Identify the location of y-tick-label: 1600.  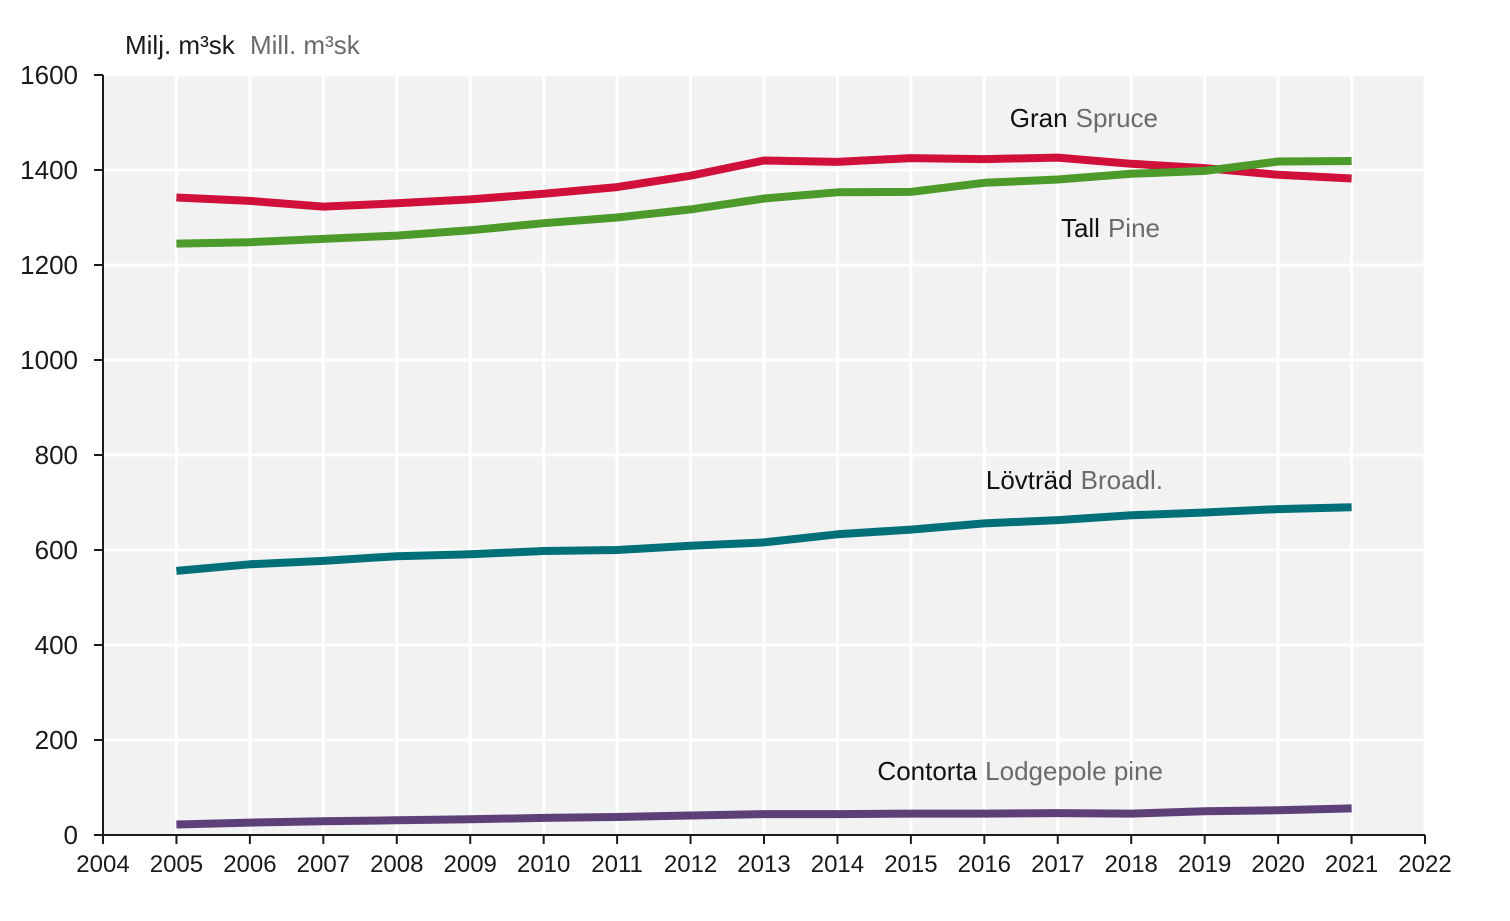
(49, 75).